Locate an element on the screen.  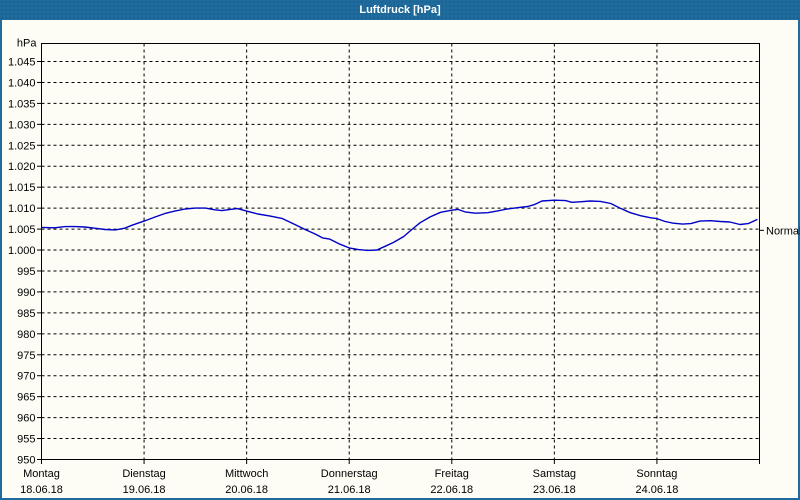
y-tick-label: 1.020 is located at coordinates (22, 167).